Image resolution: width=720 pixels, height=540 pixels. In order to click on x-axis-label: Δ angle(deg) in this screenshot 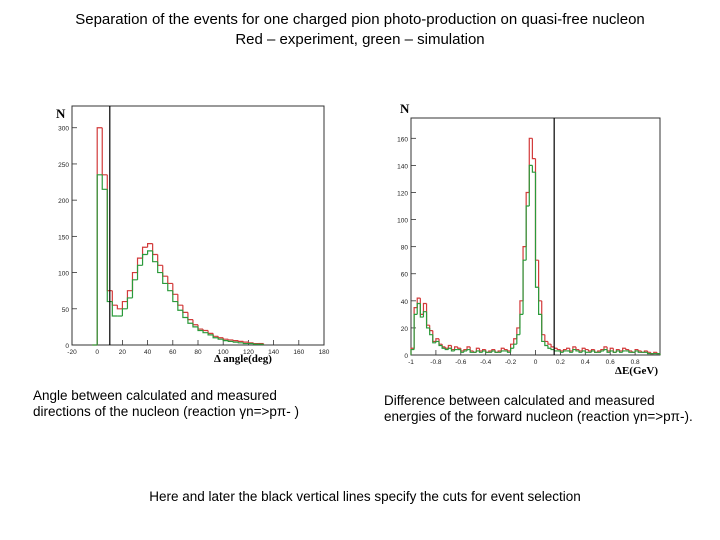, I will do `click(243, 359)`.